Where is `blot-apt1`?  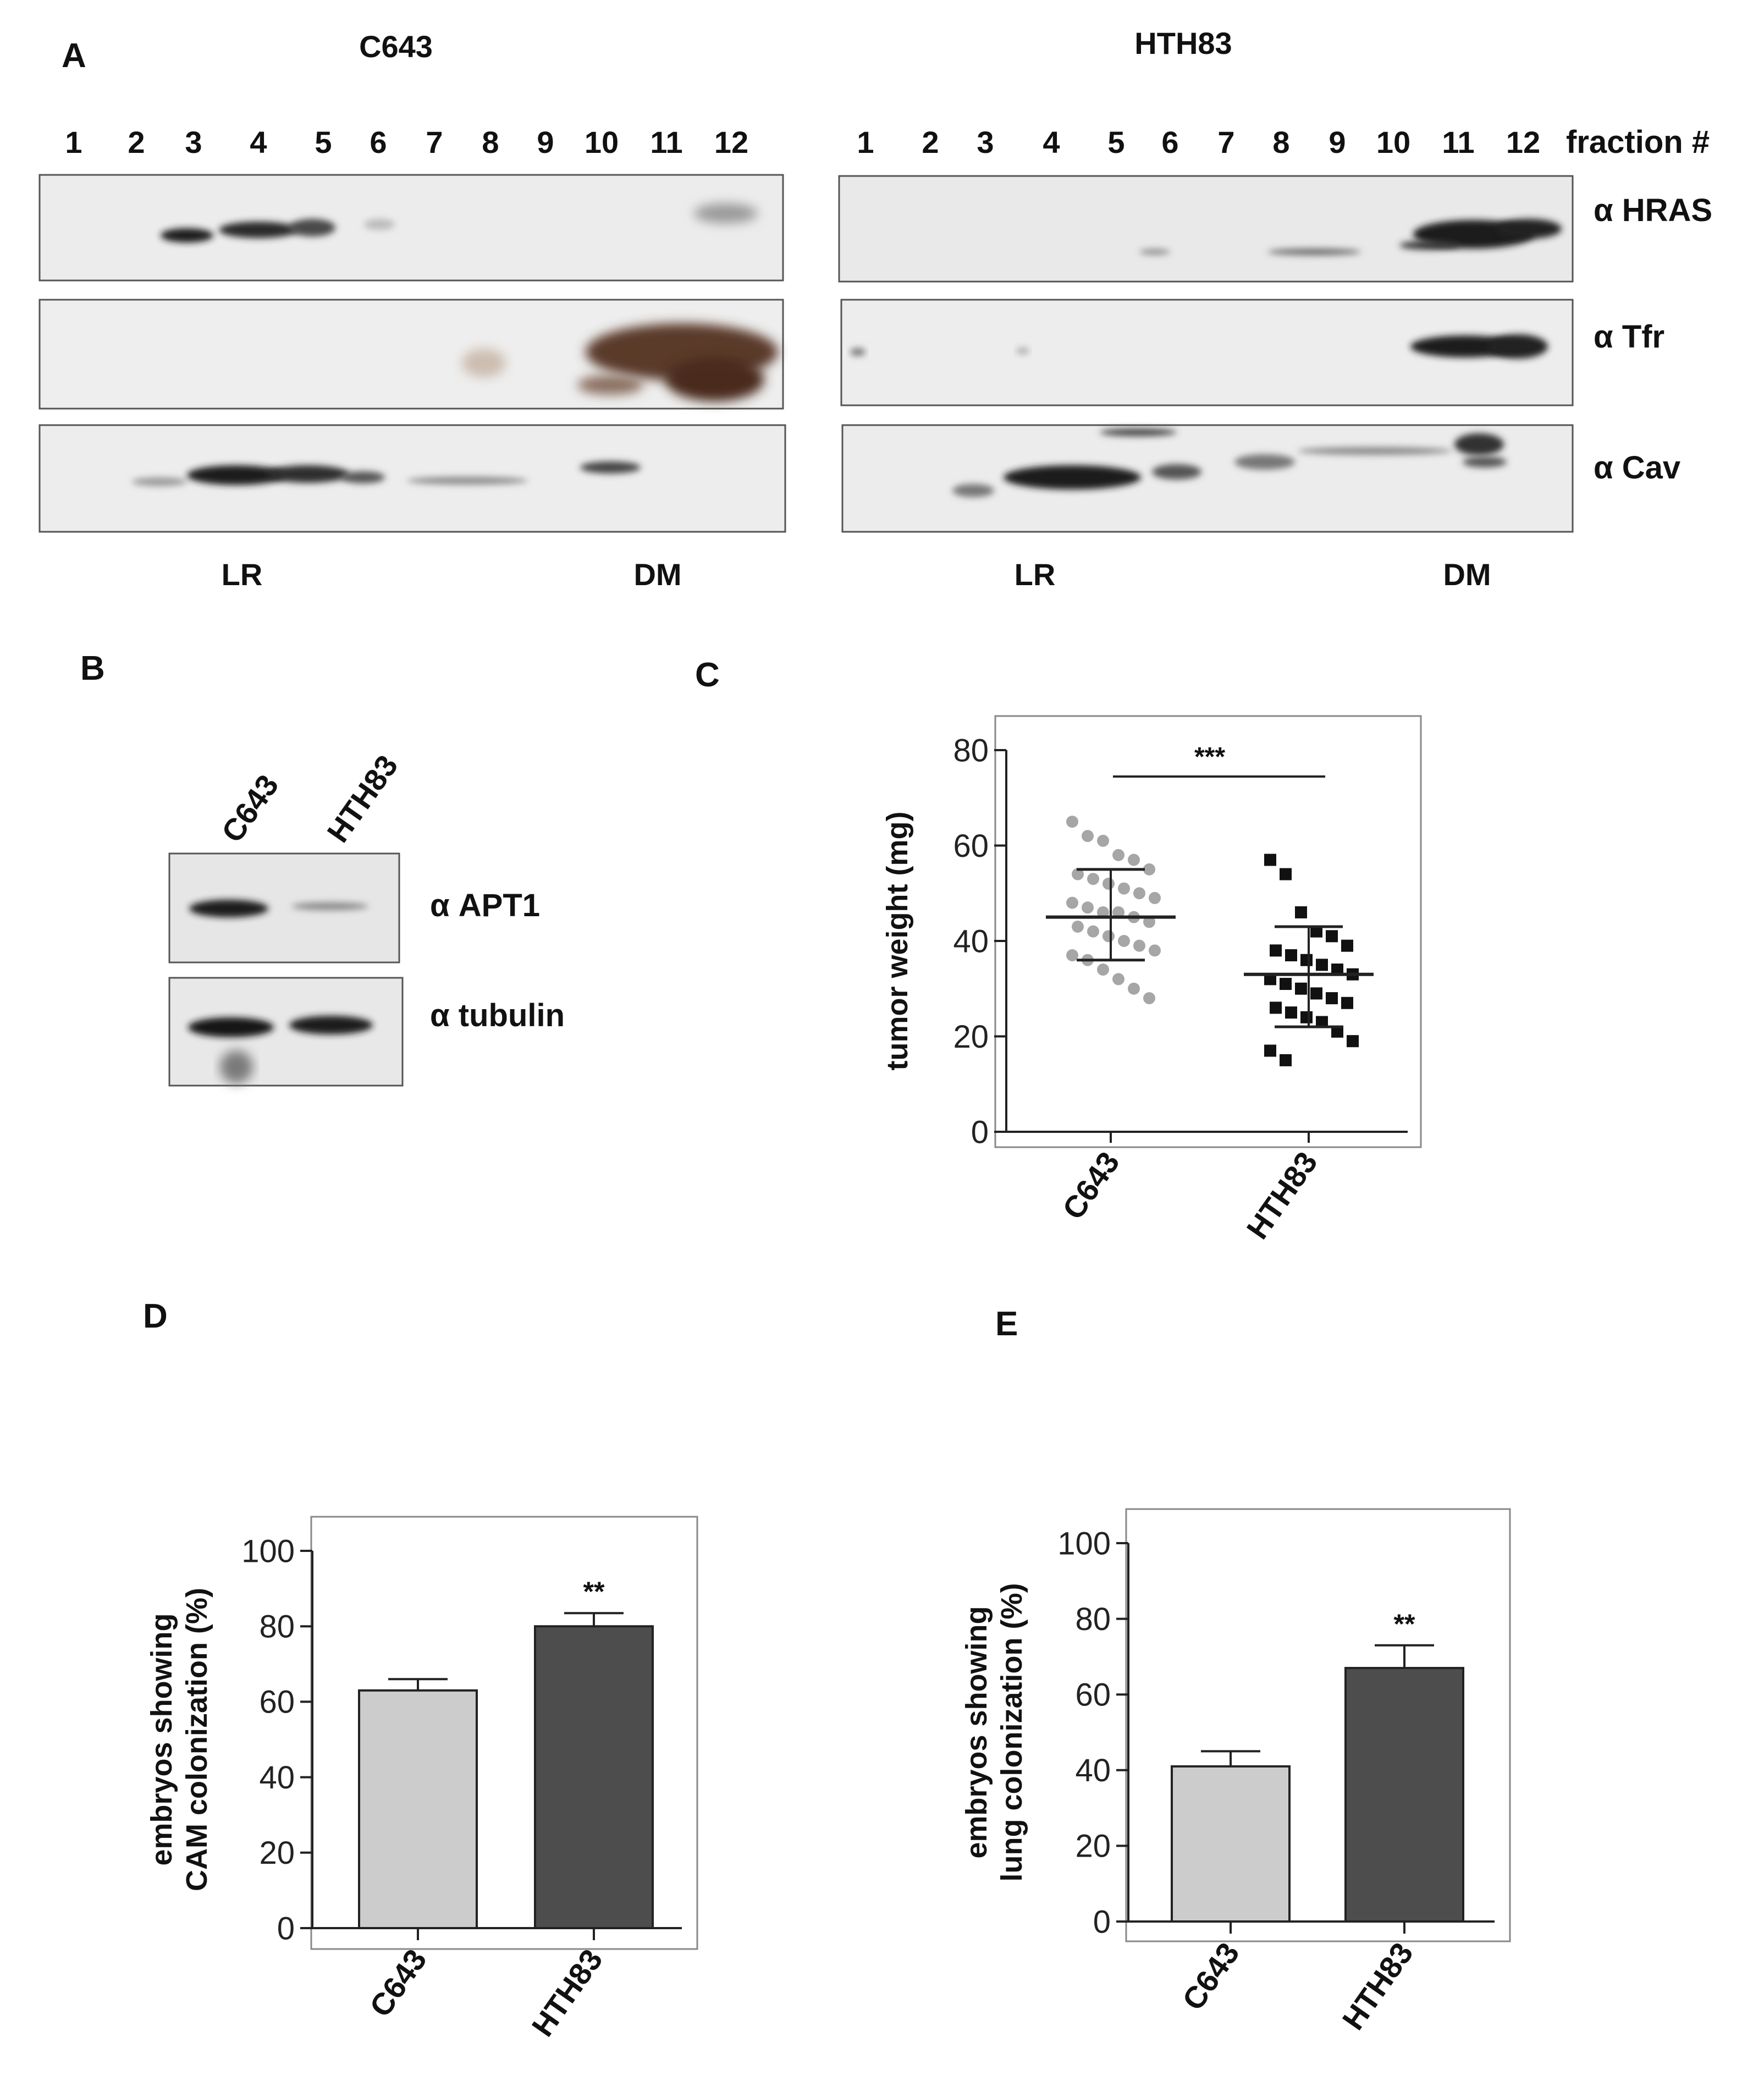
blot-apt1 is located at coordinates (284, 908).